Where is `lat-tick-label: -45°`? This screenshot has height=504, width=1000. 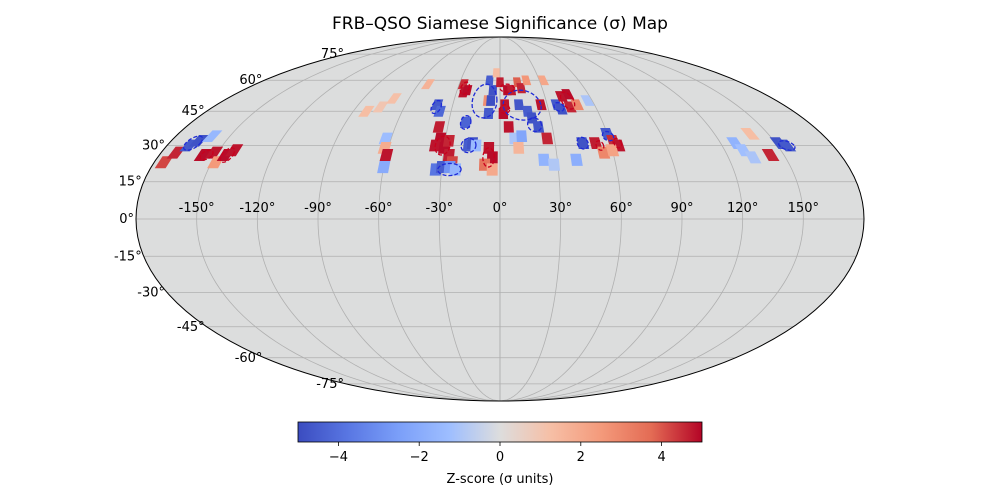 lat-tick-label: -45° is located at coordinates (191, 327).